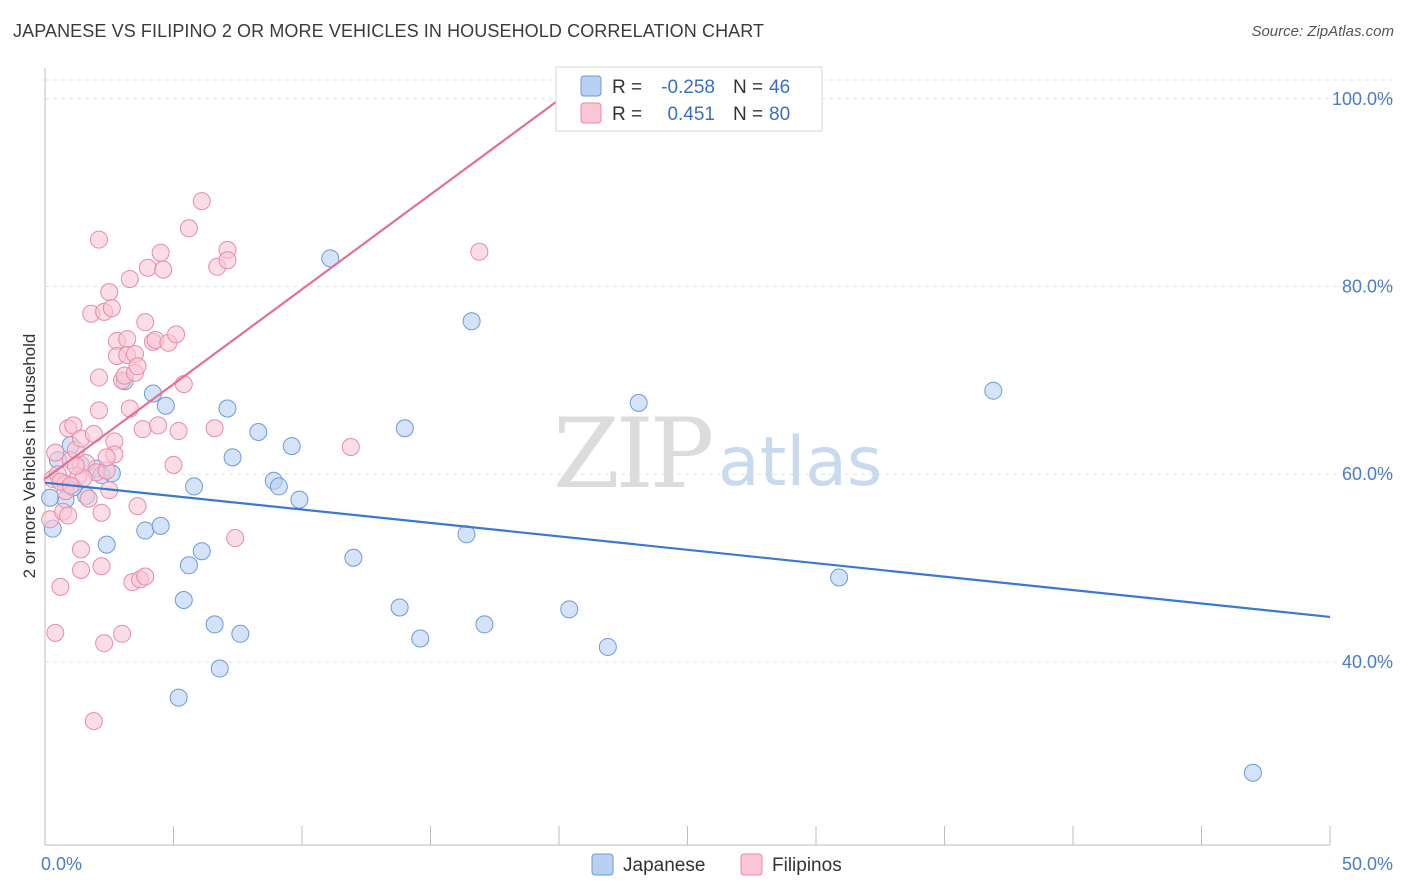 The height and width of the screenshot is (892, 1406). I want to click on stats-r-value-japanese: -0.258, so click(688, 87).